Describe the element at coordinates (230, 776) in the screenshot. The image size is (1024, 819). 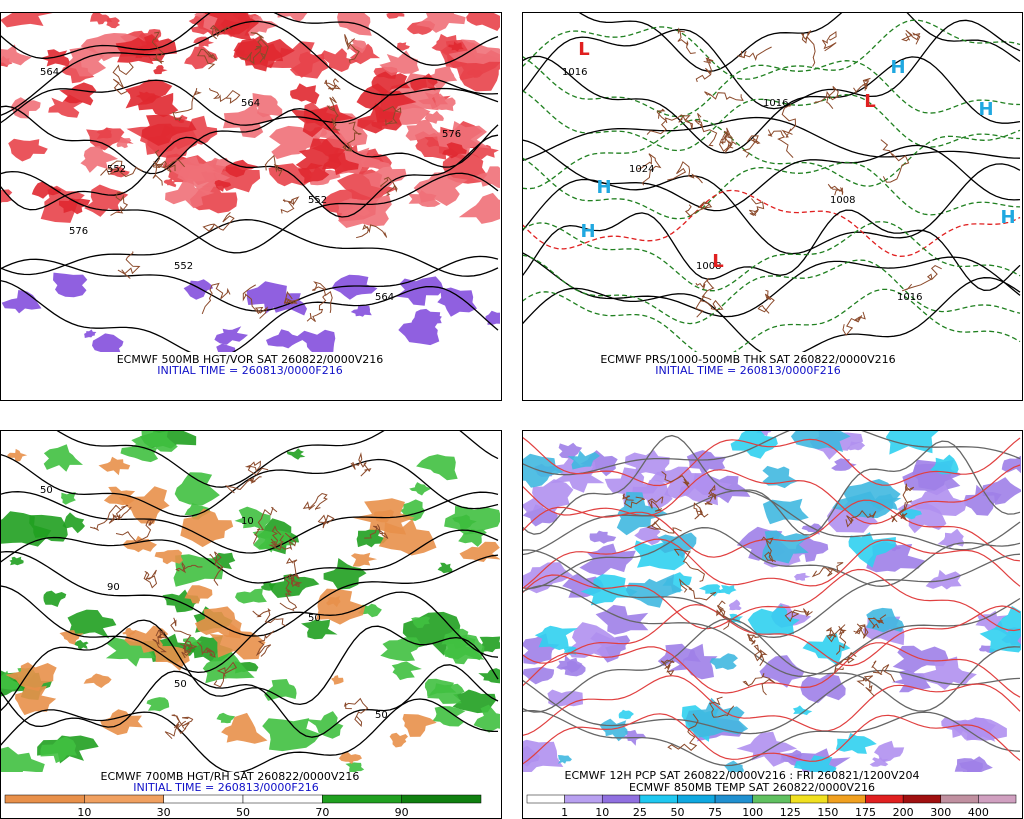
I see `caption: ECMWF 700MB HGT/RH SAT 260822/0000V216` at that location.